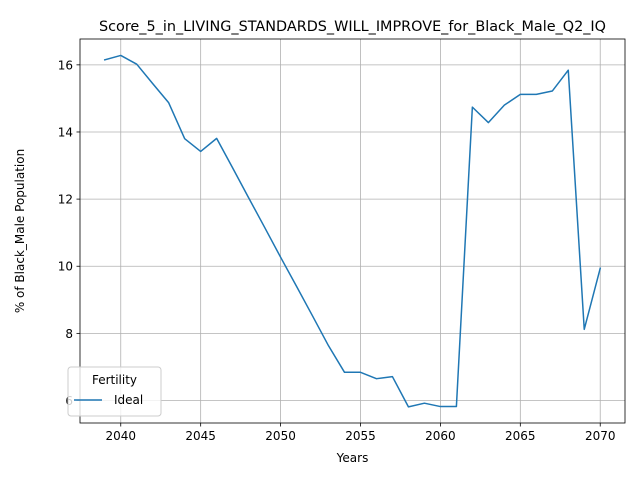 This screenshot has width=640, height=480. I want to click on legend-title: Fertility, so click(114, 380).